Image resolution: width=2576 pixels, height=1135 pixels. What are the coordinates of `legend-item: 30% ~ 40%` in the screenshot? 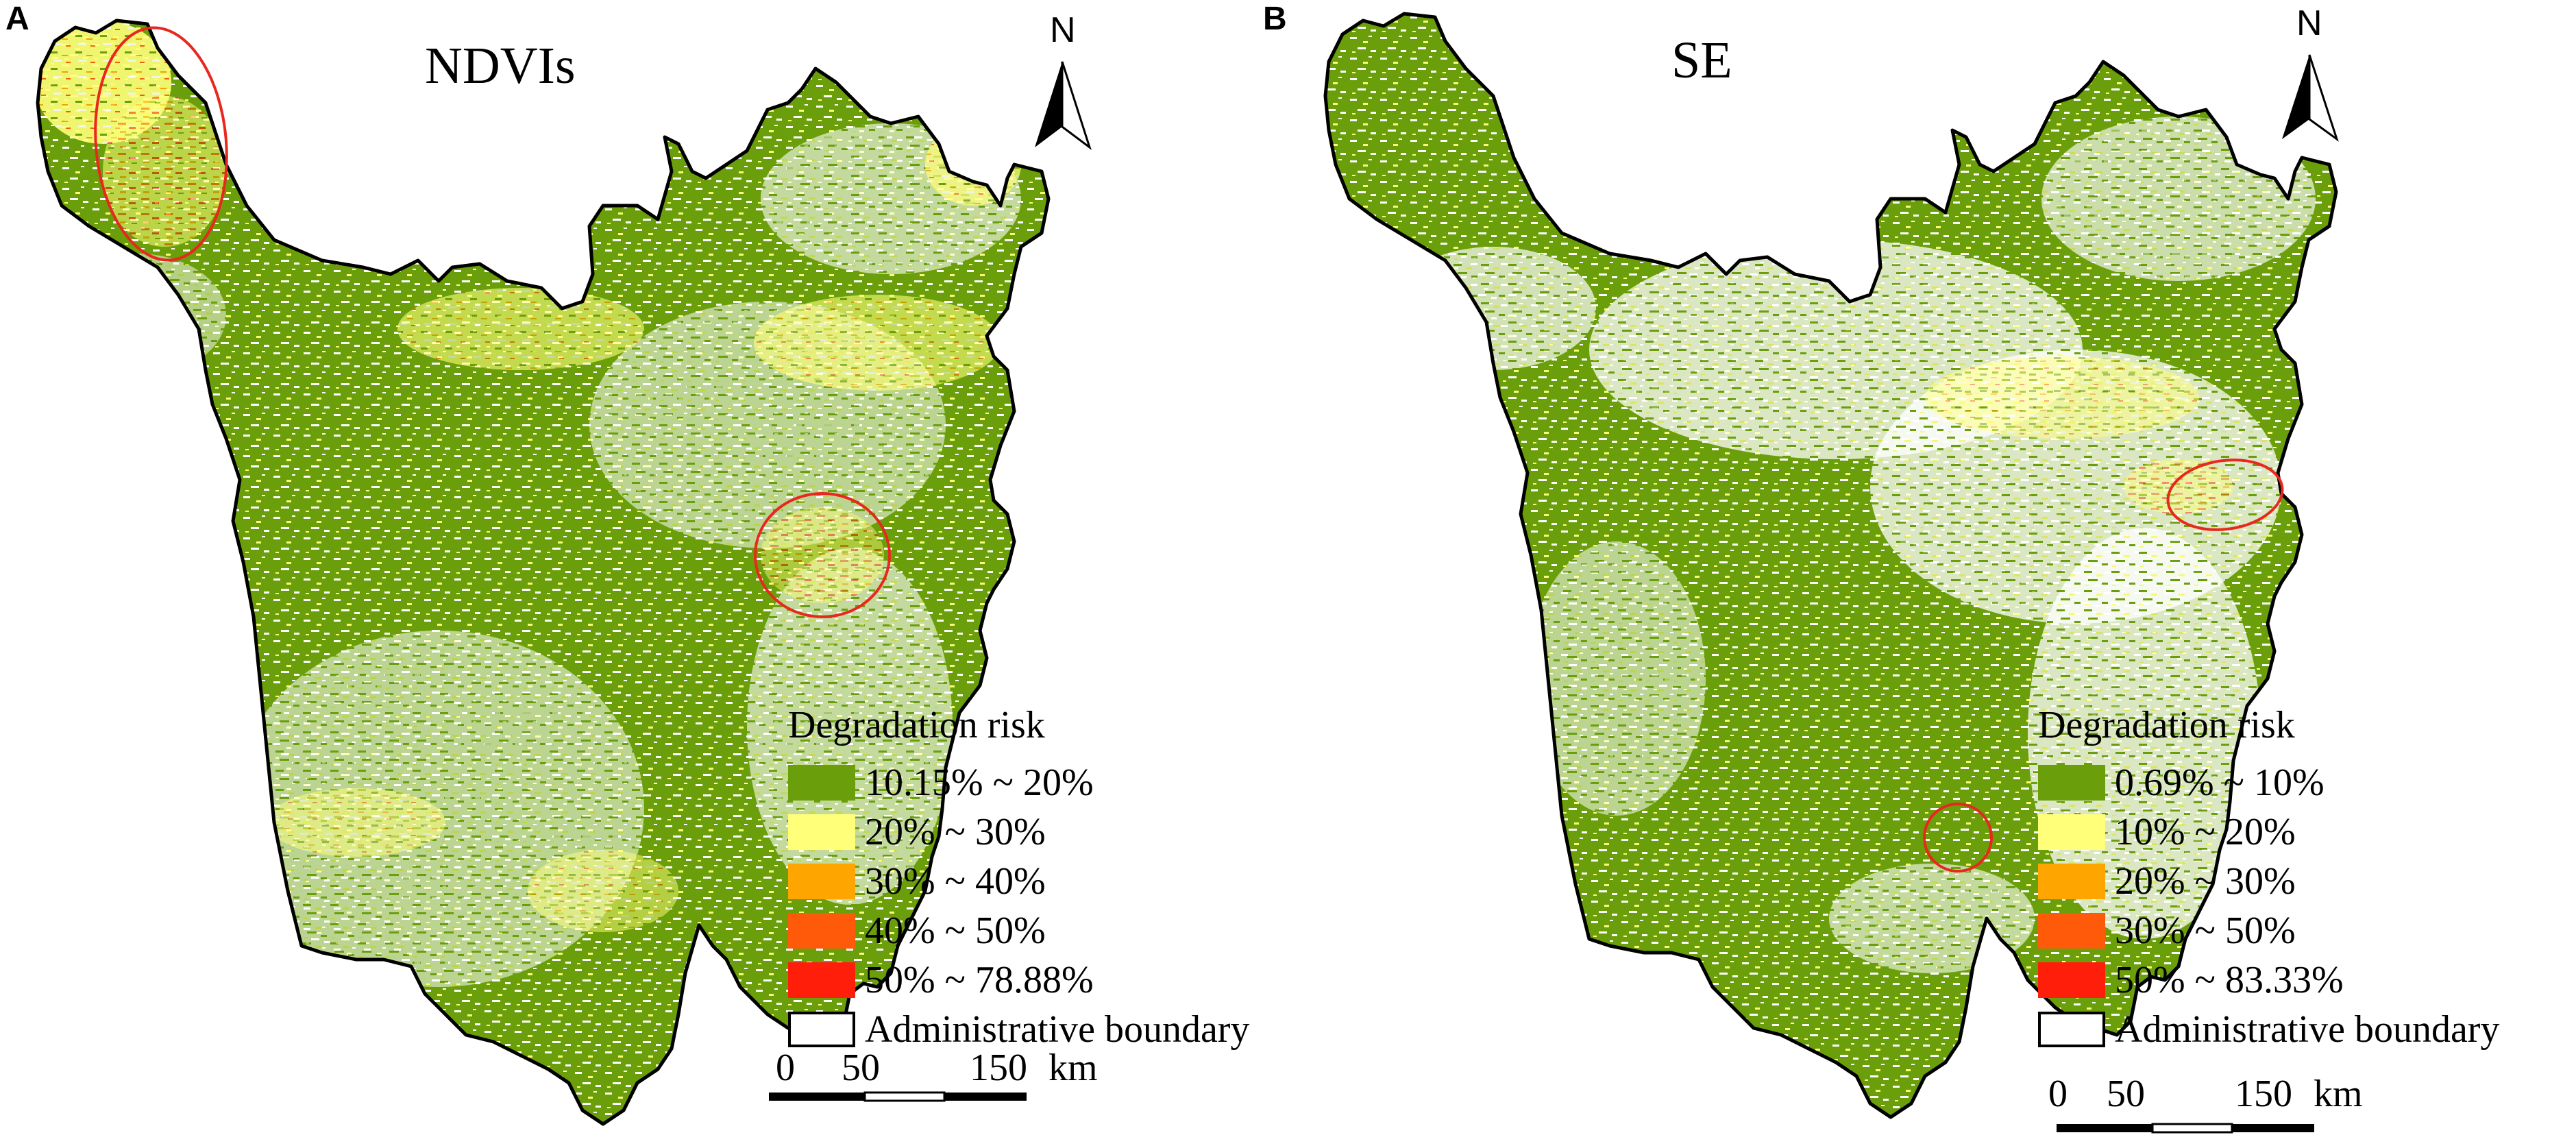 It's located at (1019, 882).